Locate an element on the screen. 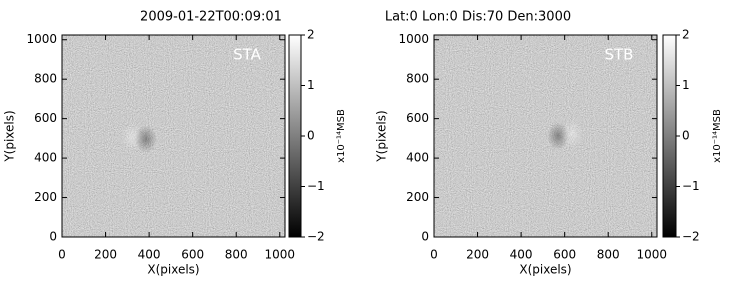 This screenshot has height=299, width=747. panel-label: STB is located at coordinates (619, 55).